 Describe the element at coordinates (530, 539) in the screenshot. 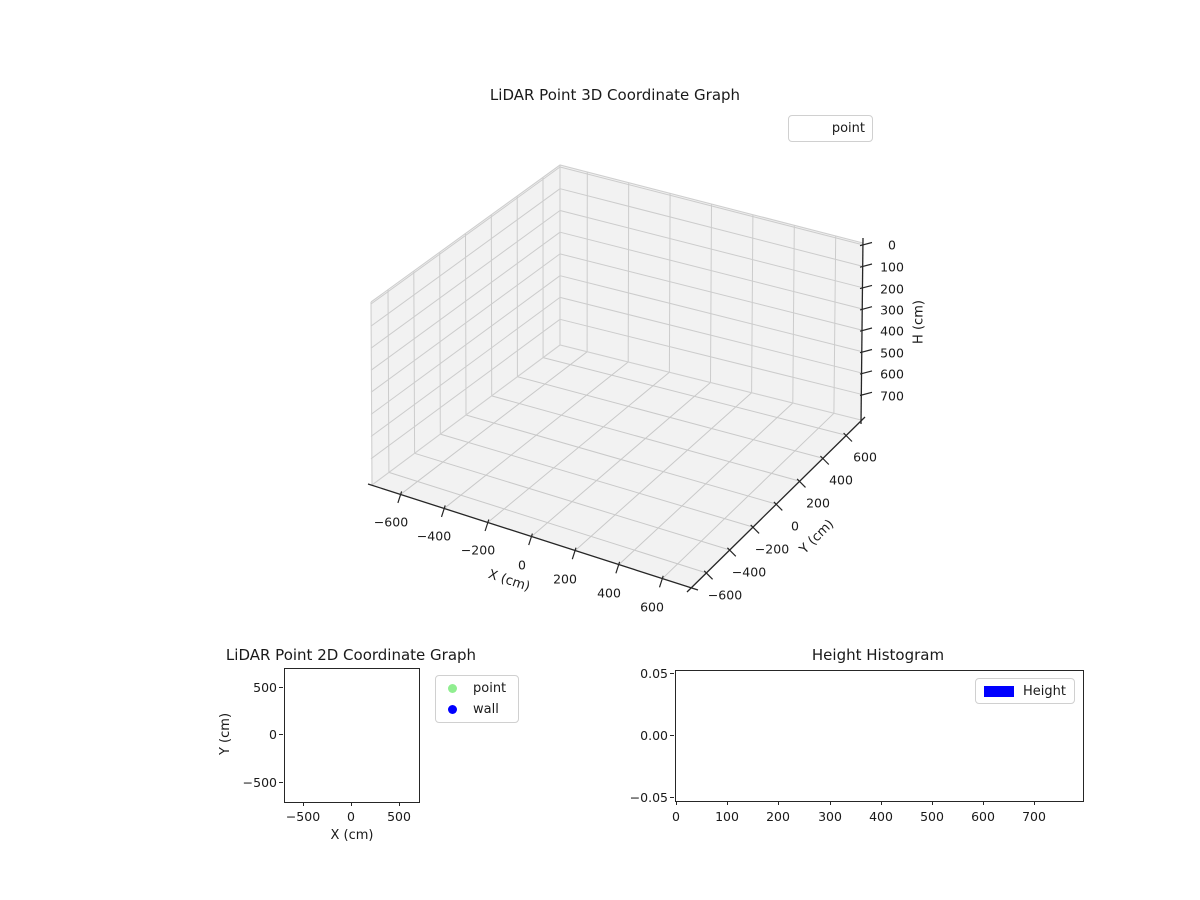

I see `plot3d-x-ticks` at that location.